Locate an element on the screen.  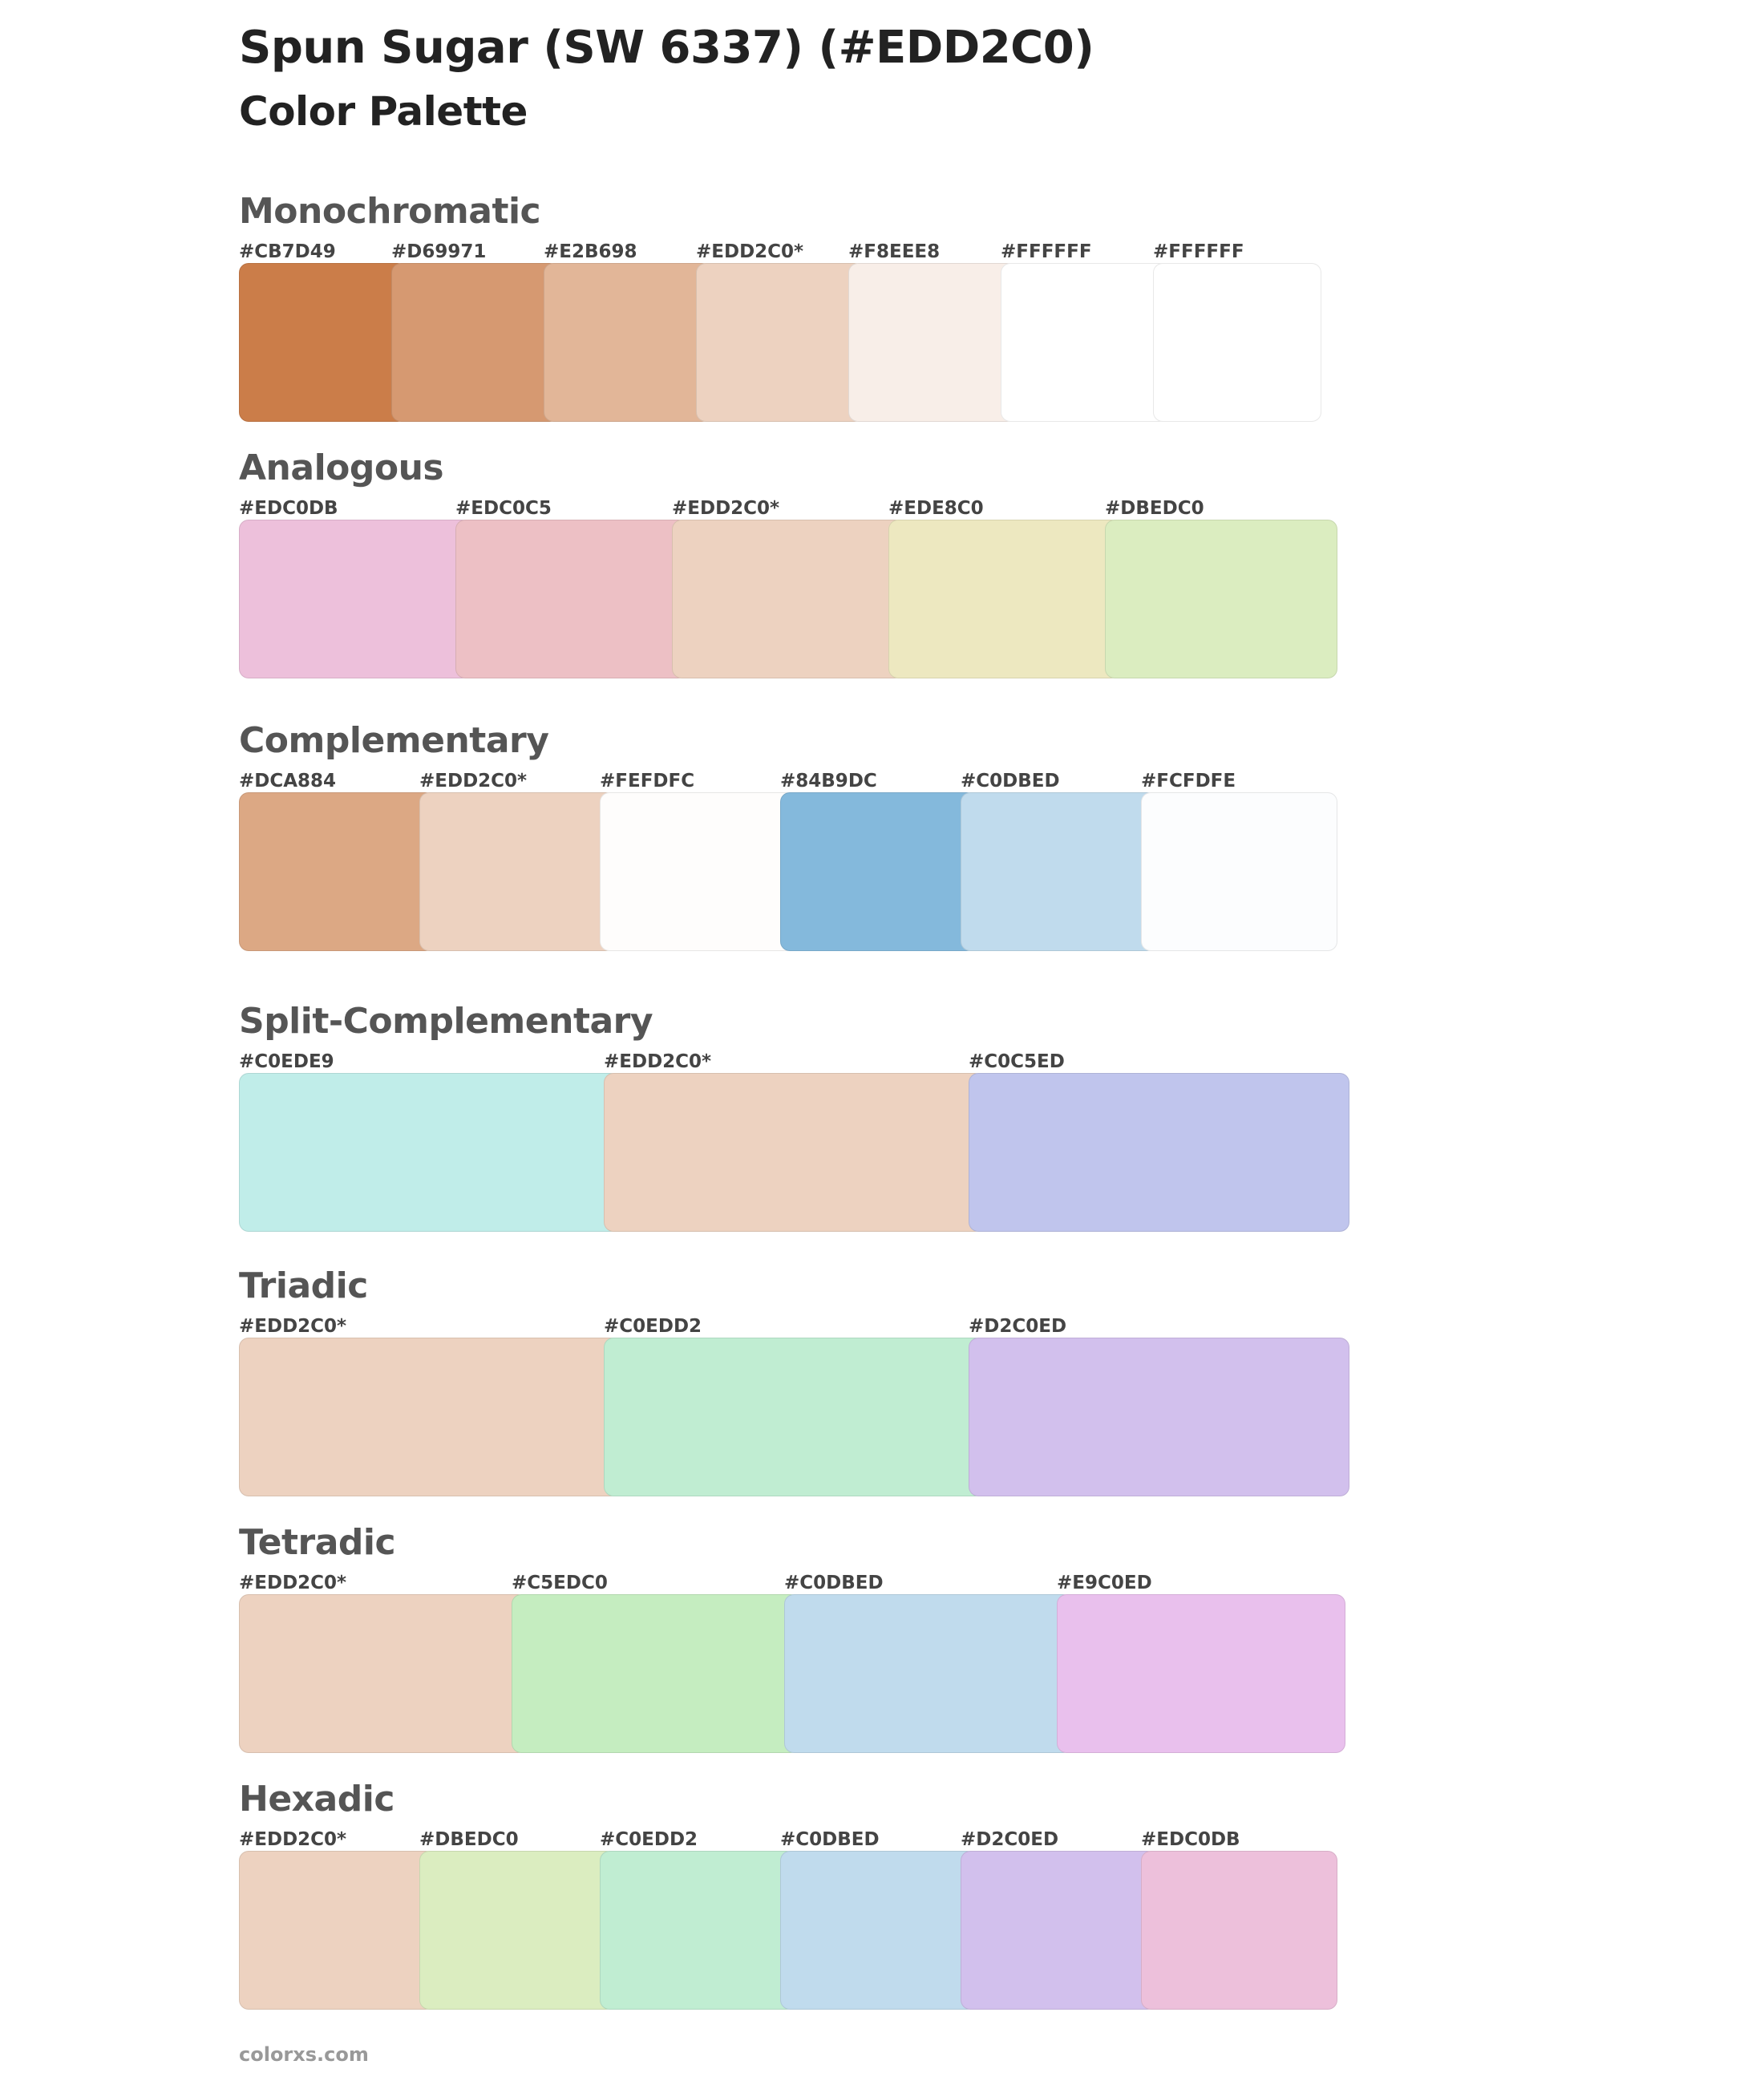
swatch-hex-label: #CB7D49 is located at coordinates (287, 251).